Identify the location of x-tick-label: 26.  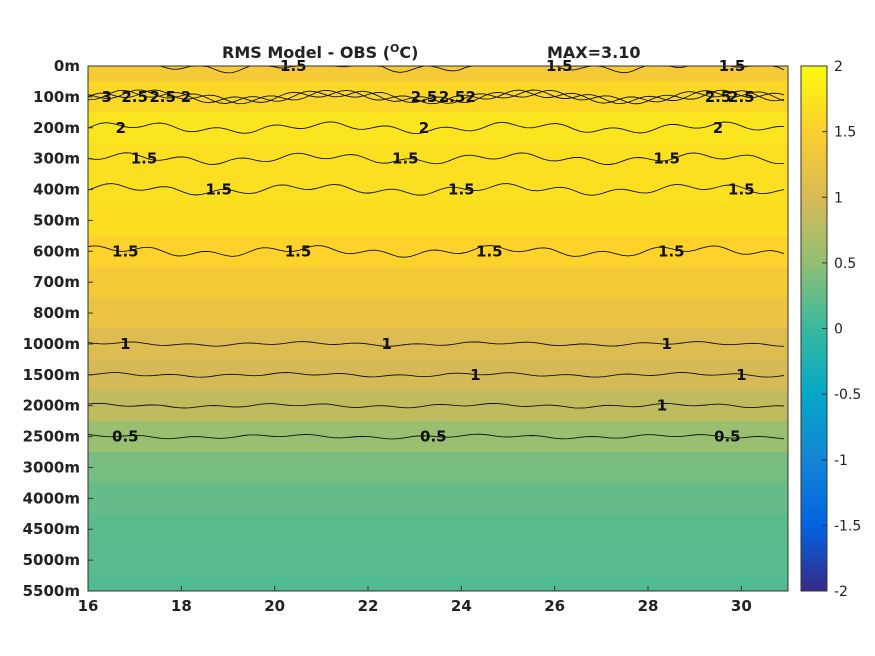
(554, 606).